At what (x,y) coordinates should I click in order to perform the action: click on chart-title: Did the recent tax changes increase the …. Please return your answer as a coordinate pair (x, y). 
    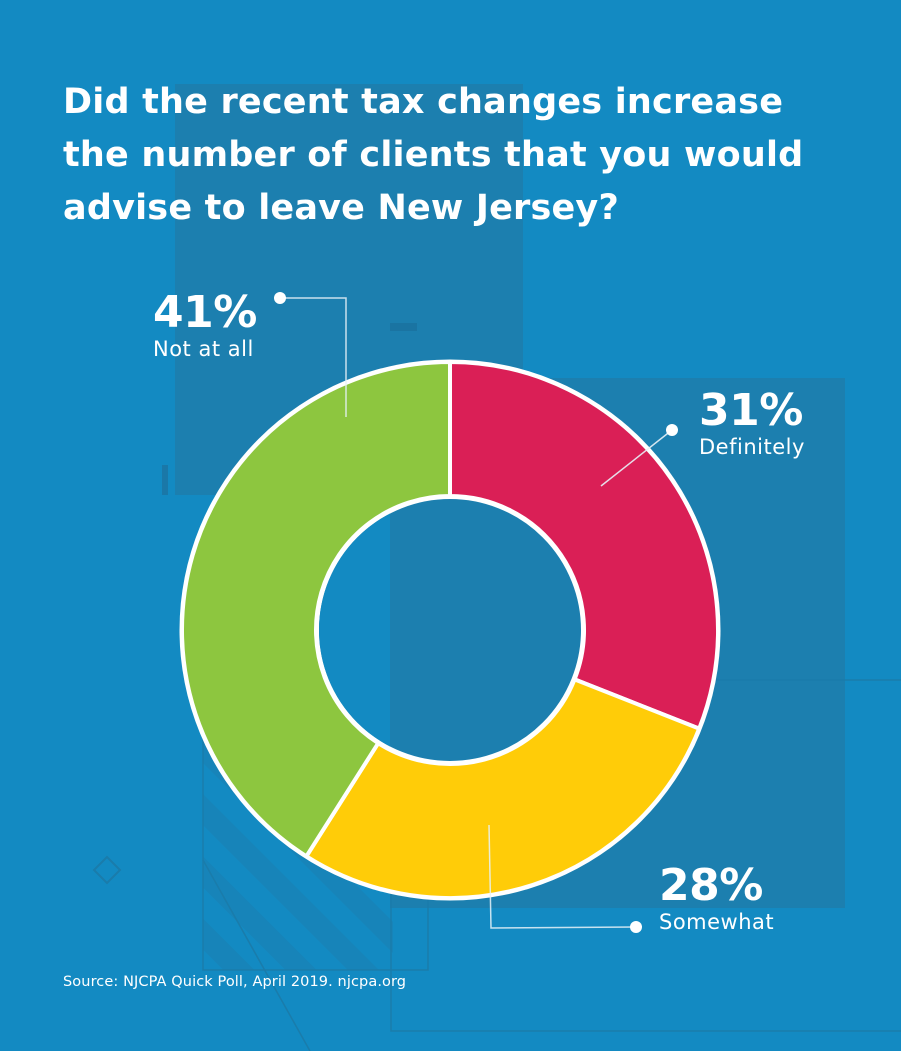
    Looking at the image, I should click on (463, 155).